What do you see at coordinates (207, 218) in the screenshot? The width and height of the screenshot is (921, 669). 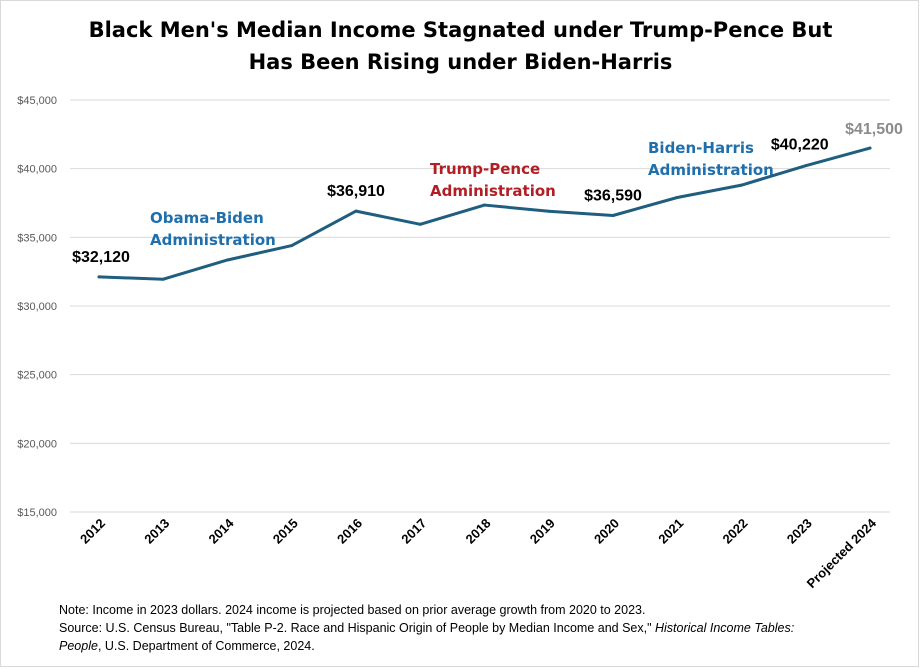 I see `administration-annotation-line-1: Obama-Biden` at bounding box center [207, 218].